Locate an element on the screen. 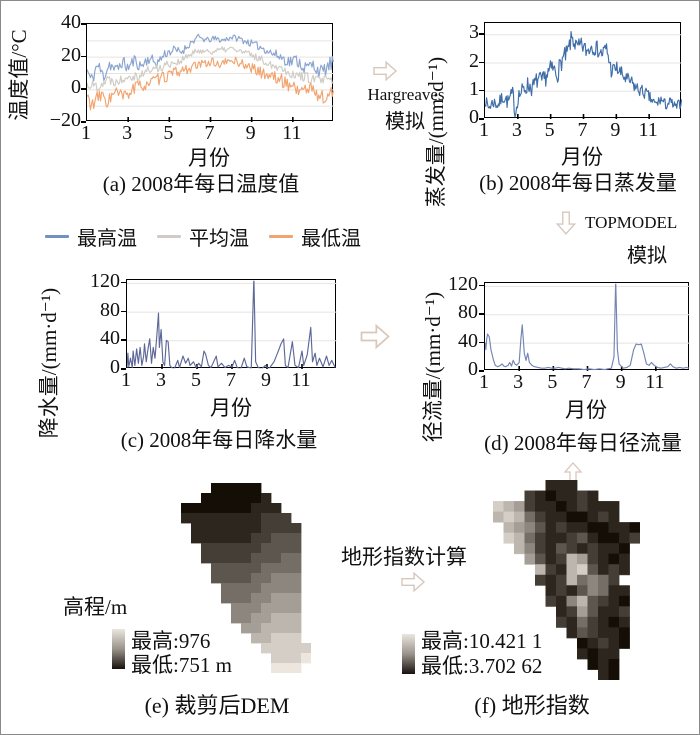  map-f-canvas is located at coordinates (566, 580).